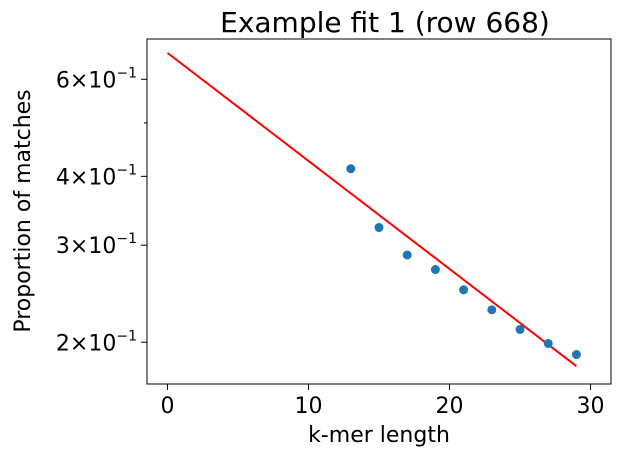 Image resolution: width=629 pixels, height=455 pixels. What do you see at coordinates (101, 210) in the screenshot?
I see `y-axis: 2×10⁻¹ 3×10⁻¹ 4×10⁻¹ 6×10⁻¹` at bounding box center [101, 210].